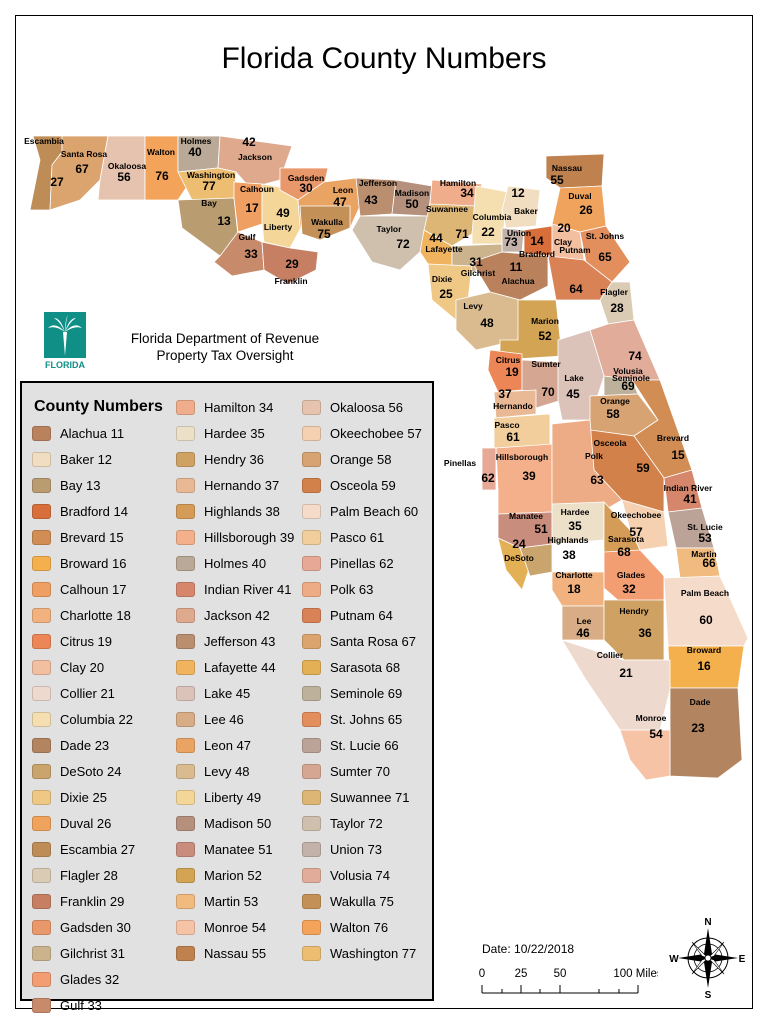 This screenshot has width=768, height=1024. What do you see at coordinates (227, 693) in the screenshot?
I see `legend-item-label: Lake 45` at bounding box center [227, 693].